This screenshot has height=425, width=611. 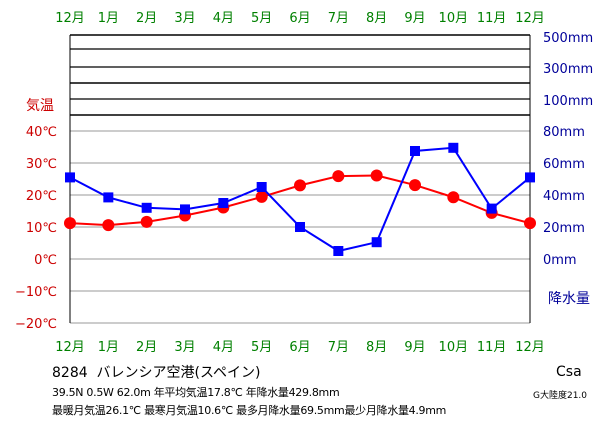 I want to click on month-label-bottom: 10月, so click(x=454, y=347).